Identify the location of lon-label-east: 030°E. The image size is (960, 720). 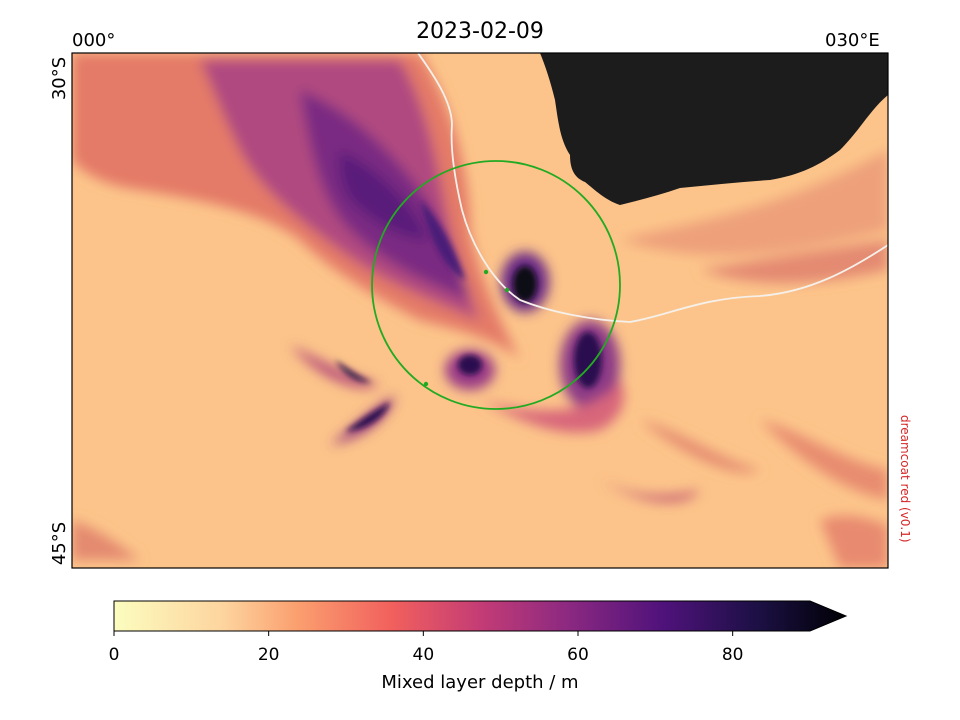
(852, 40).